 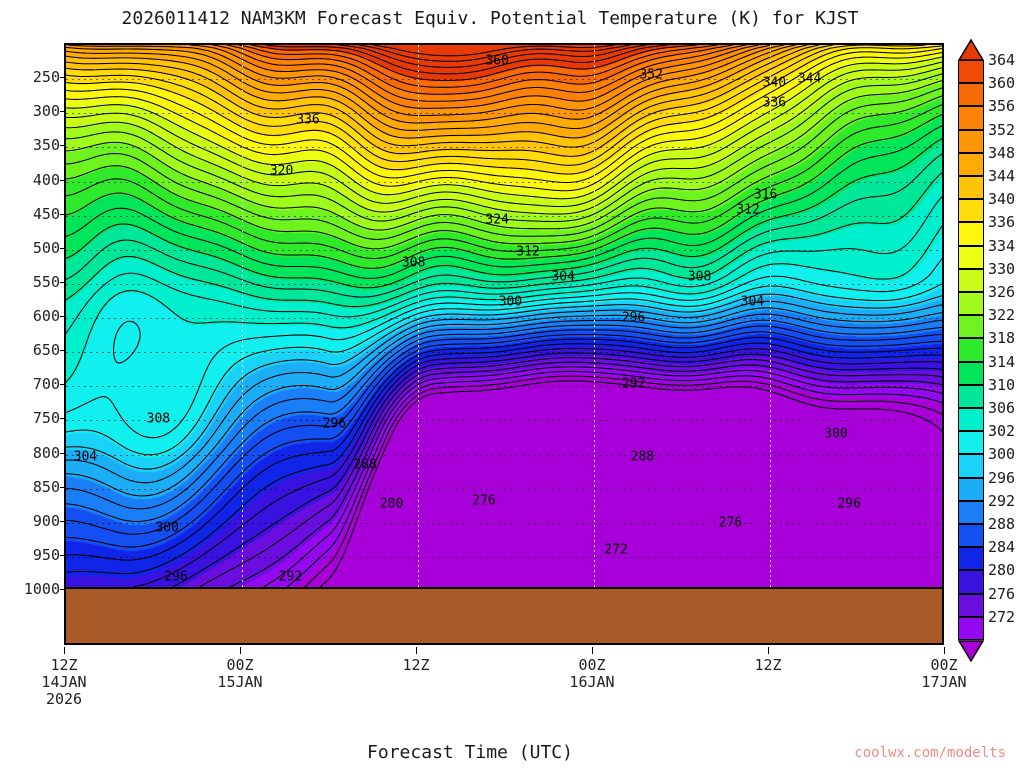 I want to click on colorbar-tick-label: 310, so click(x=1002, y=384).